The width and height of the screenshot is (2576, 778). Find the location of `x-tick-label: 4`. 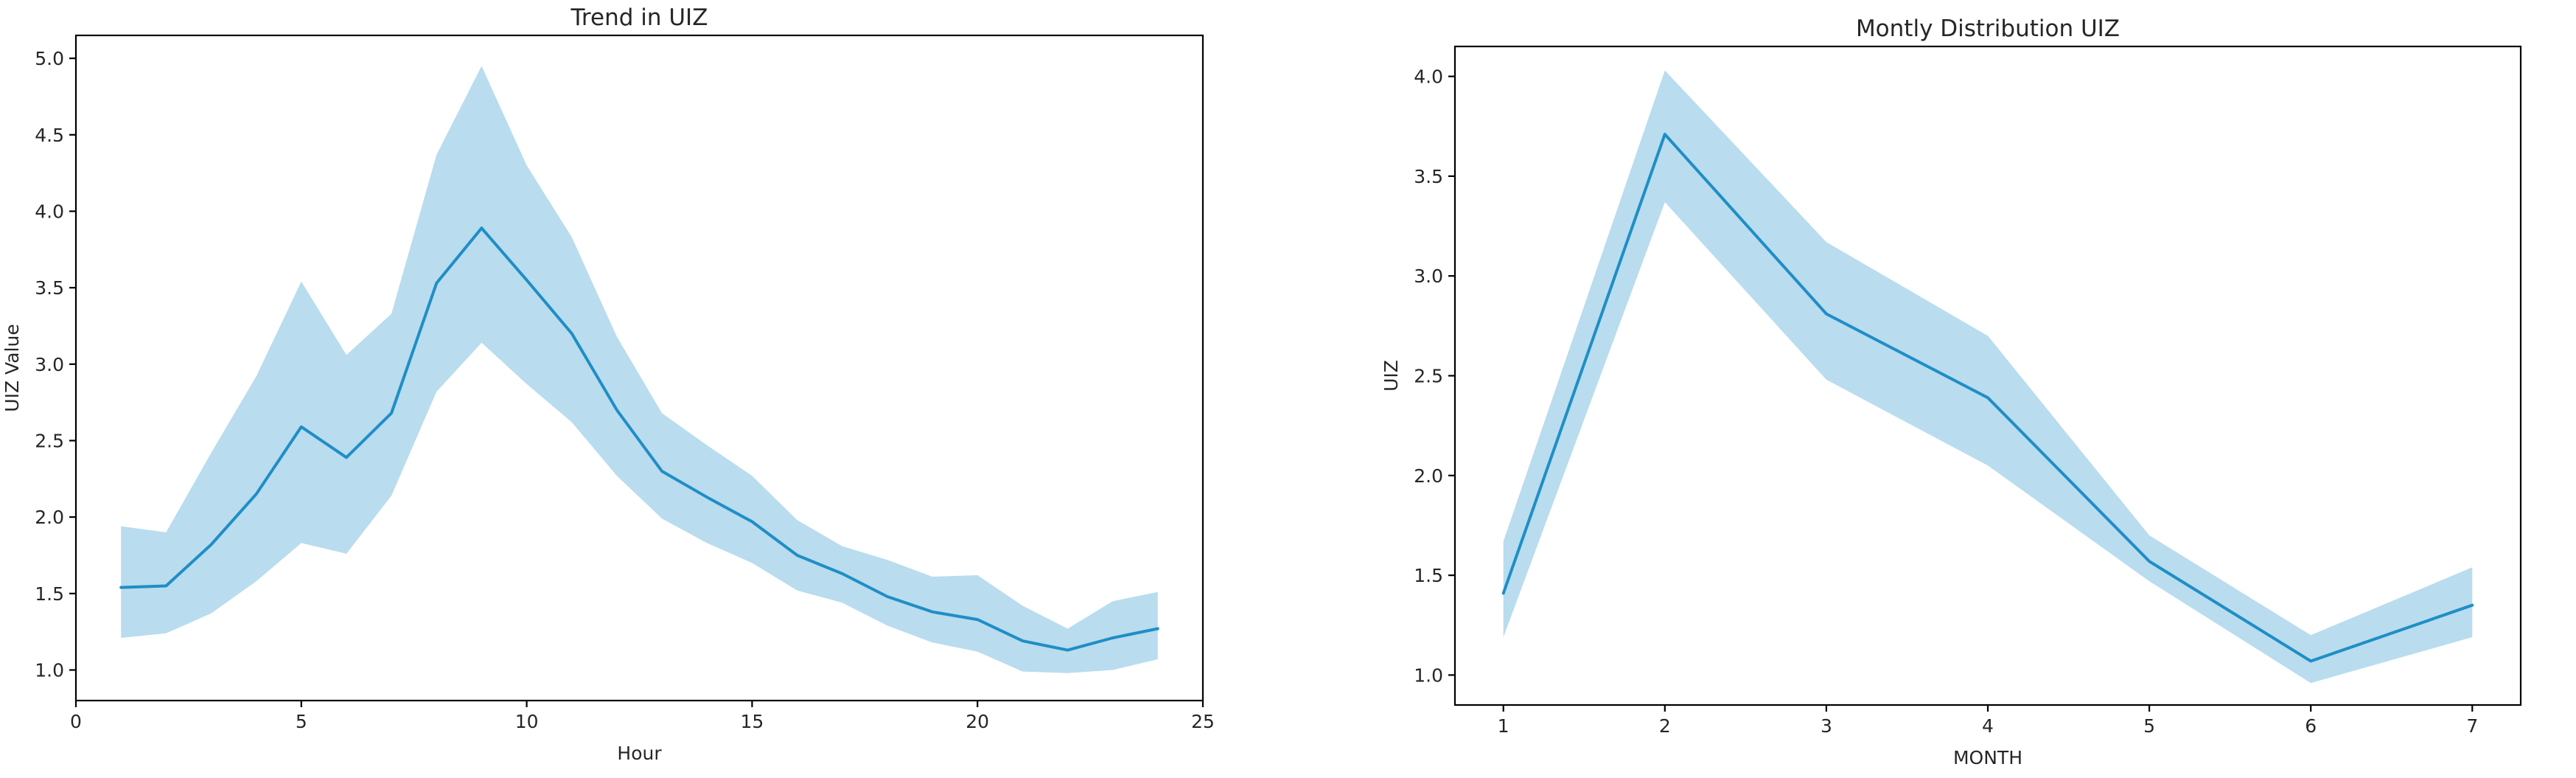

x-tick-label: 4 is located at coordinates (1988, 726).